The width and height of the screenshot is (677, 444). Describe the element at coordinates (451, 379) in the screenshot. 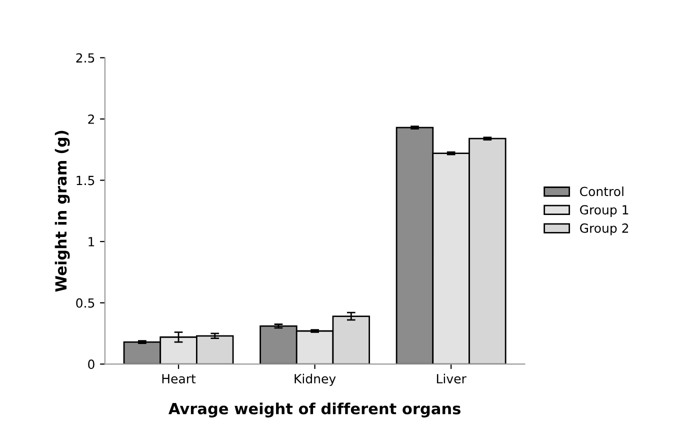

I see `x-tick-label: Liver` at that location.